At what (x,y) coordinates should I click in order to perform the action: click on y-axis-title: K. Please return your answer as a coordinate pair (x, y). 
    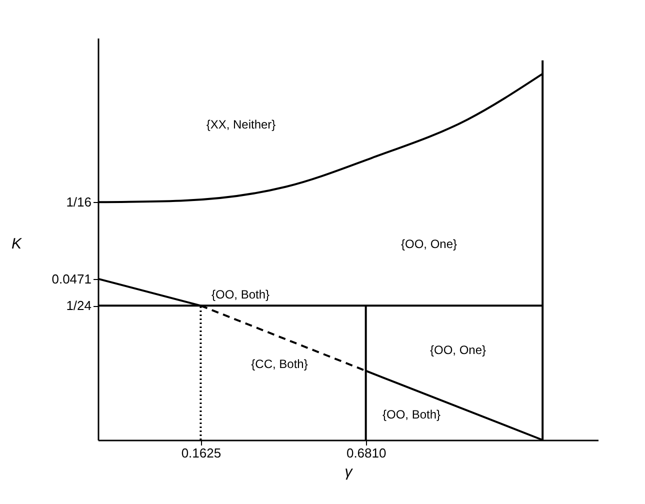
    Looking at the image, I should click on (16, 244).